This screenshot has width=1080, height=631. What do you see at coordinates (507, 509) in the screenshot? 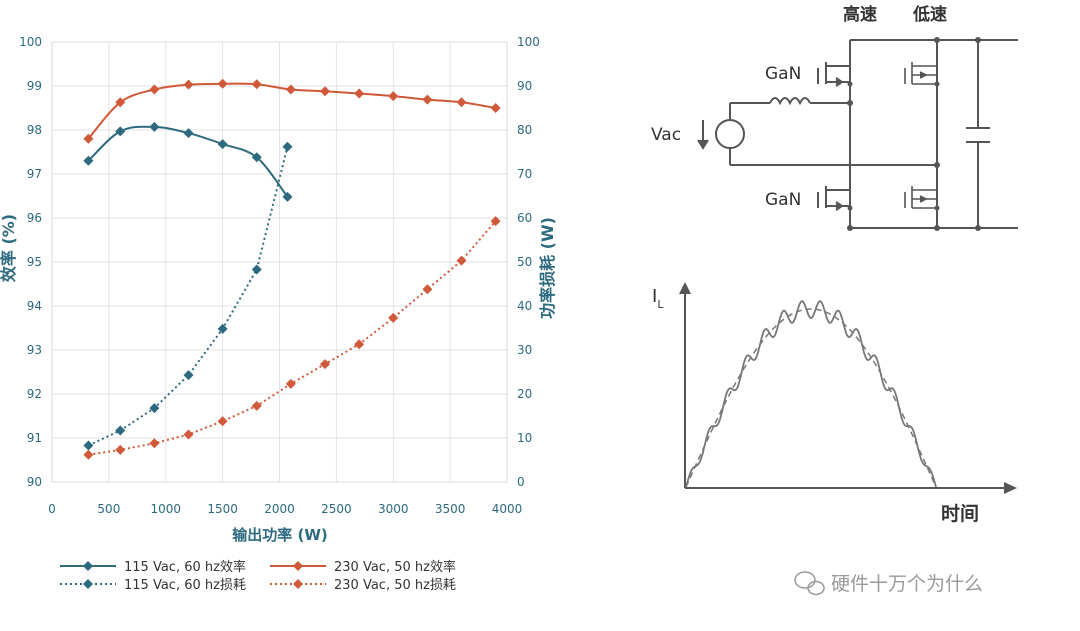
I see `x-tick-label: 4000` at bounding box center [507, 509].